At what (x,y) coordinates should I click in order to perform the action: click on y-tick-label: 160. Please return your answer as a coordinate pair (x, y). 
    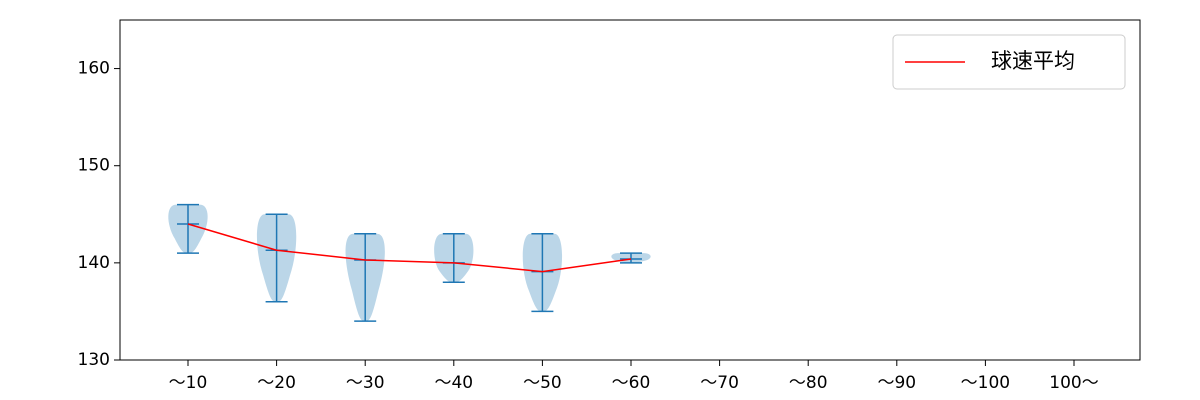
    Looking at the image, I should click on (94, 69).